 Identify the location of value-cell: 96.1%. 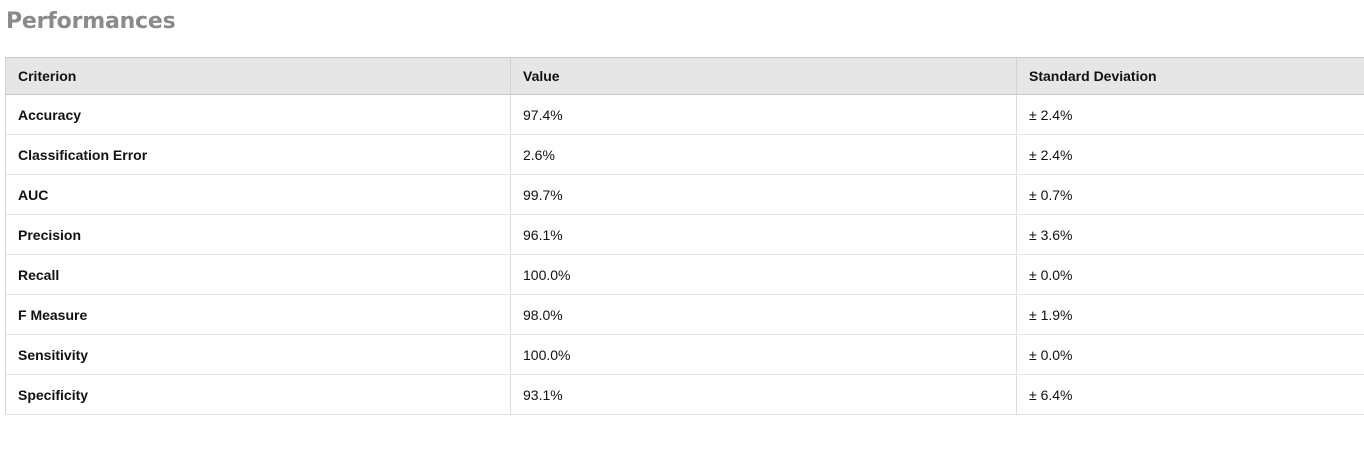
(763, 234).